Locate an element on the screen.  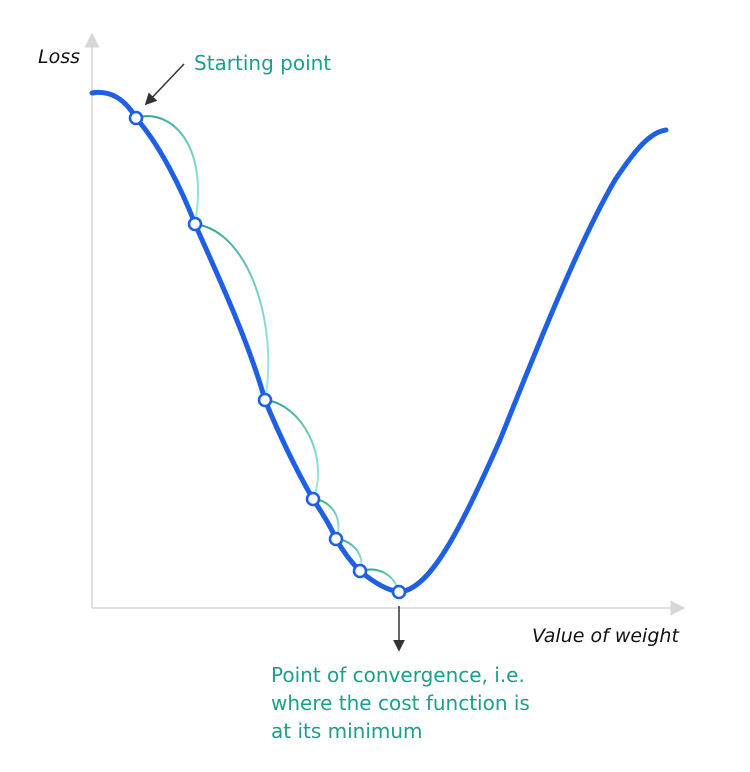
starting-point-marker is located at coordinates (136, 118).